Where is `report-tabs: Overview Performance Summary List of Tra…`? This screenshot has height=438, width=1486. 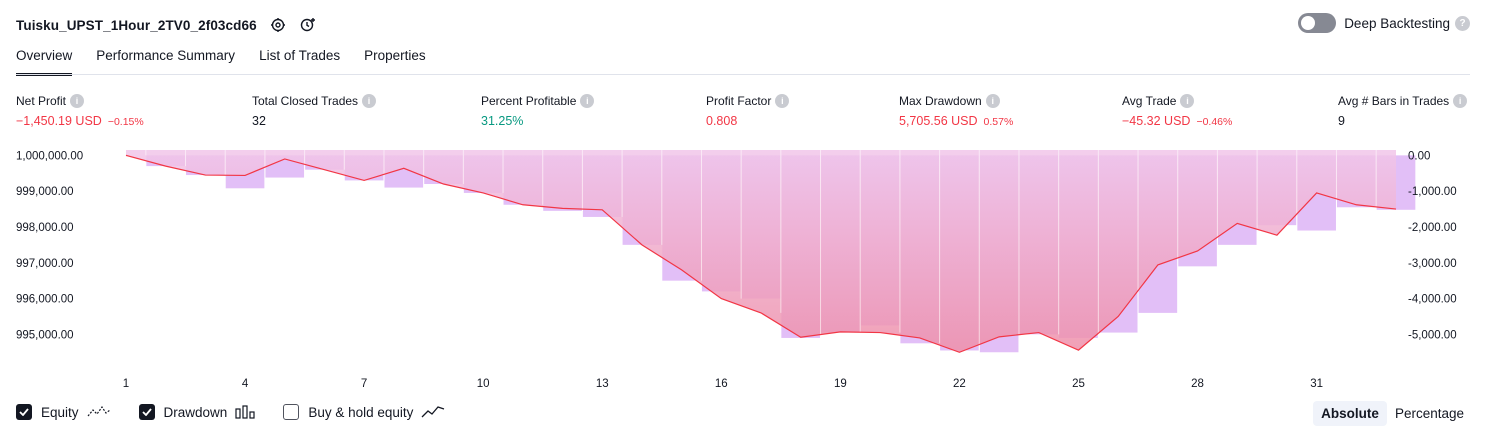
report-tabs: Overview Performance Summary List of Tra… is located at coordinates (233, 62).